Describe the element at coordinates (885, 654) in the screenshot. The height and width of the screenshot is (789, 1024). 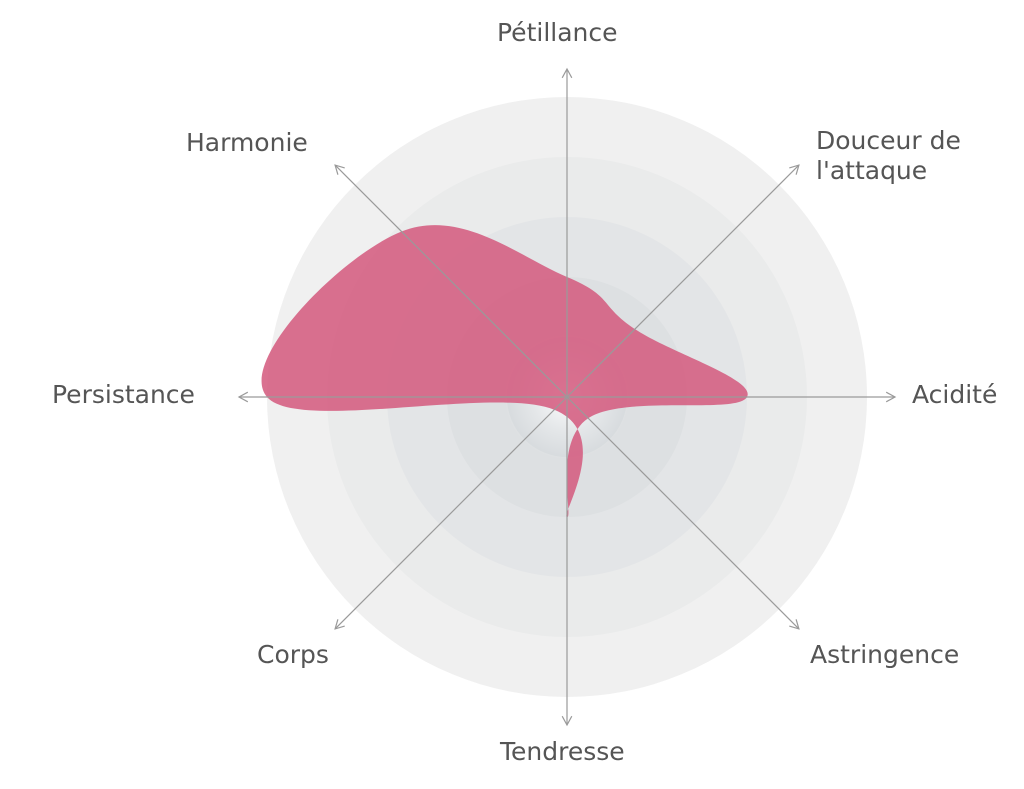
I see `axis-label-astringence: Astringence` at that location.